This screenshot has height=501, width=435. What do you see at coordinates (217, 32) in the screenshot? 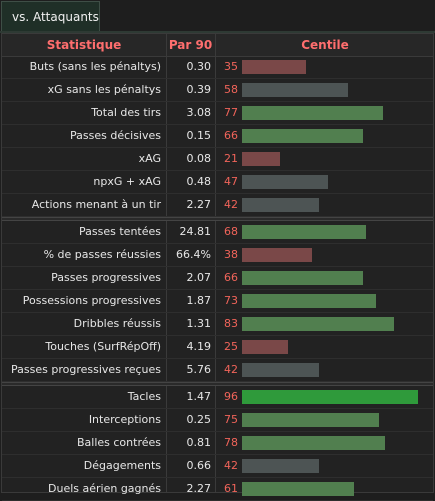
I see `tab-underline` at bounding box center [217, 32].